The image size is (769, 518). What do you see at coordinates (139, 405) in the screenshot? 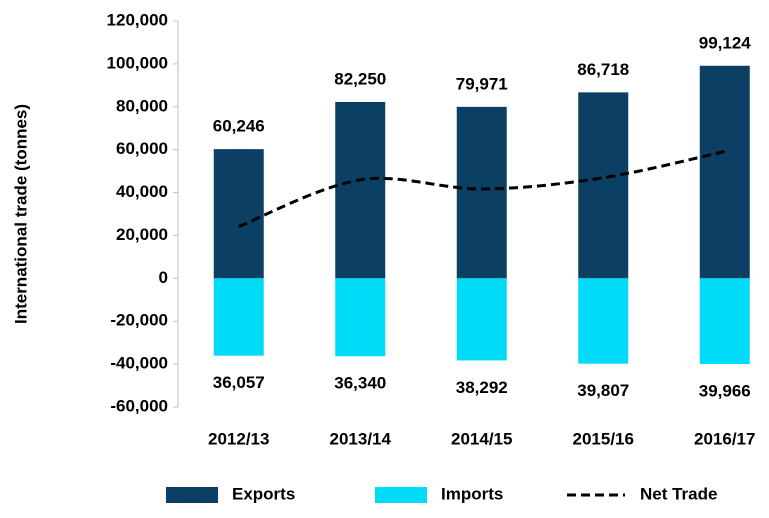
I see `y-tick-label: -60,000` at bounding box center [139, 405].